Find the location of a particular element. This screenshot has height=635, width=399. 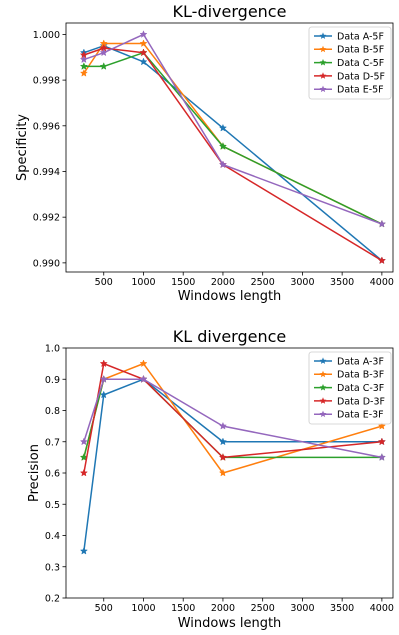

legend-label: Data D-5F is located at coordinates (361, 76).